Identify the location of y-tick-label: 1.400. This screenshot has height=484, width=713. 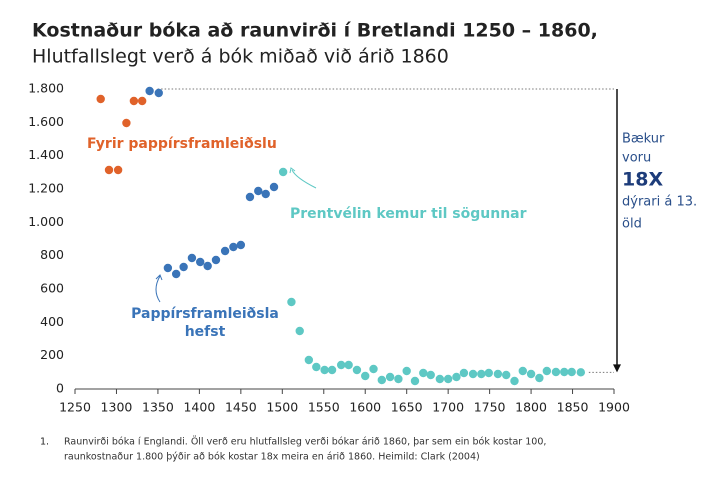
(46, 154).